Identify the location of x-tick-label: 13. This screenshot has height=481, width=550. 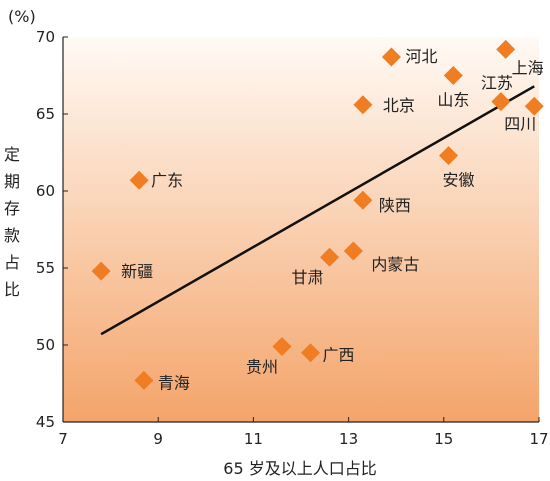
(348, 439).